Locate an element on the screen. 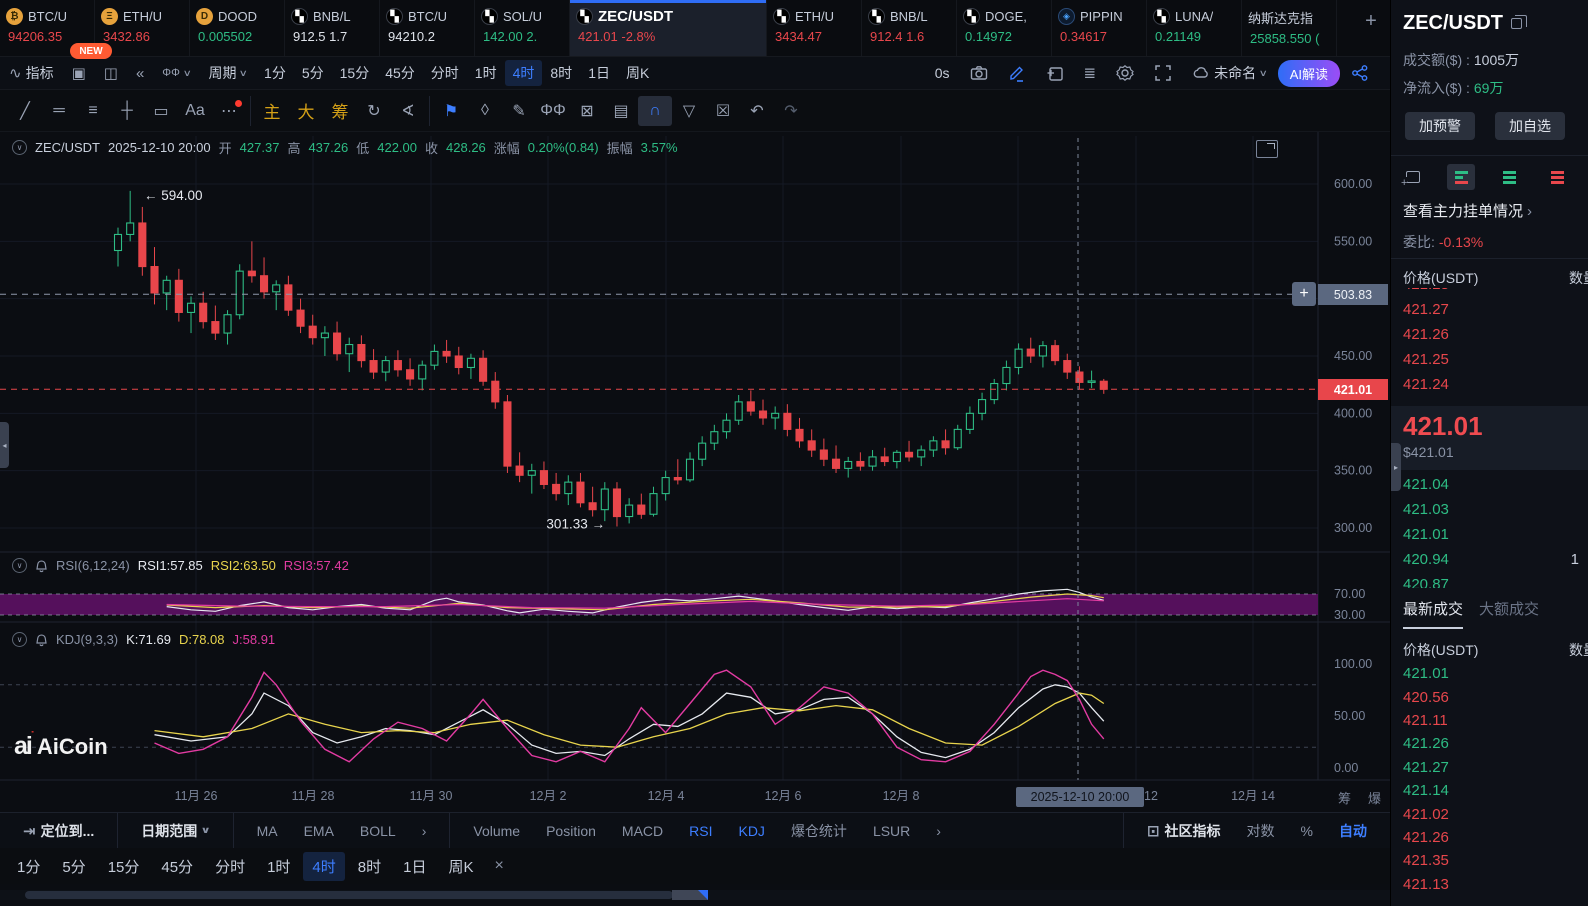 This screenshot has width=1588, height=906. bid-row: 421.01 is located at coordinates (1426, 534).